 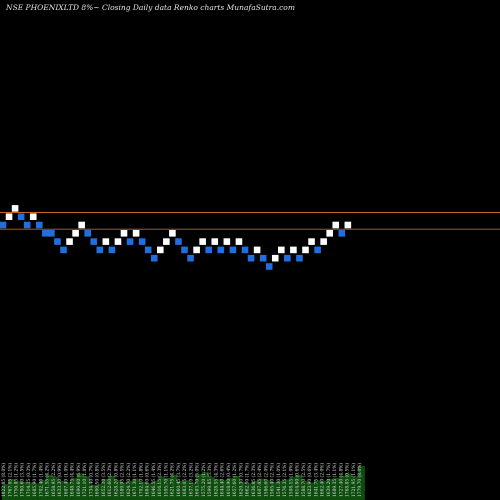 What do you see at coordinates (250, 221) in the screenshot?
I see `level-lines` at bounding box center [250, 221].